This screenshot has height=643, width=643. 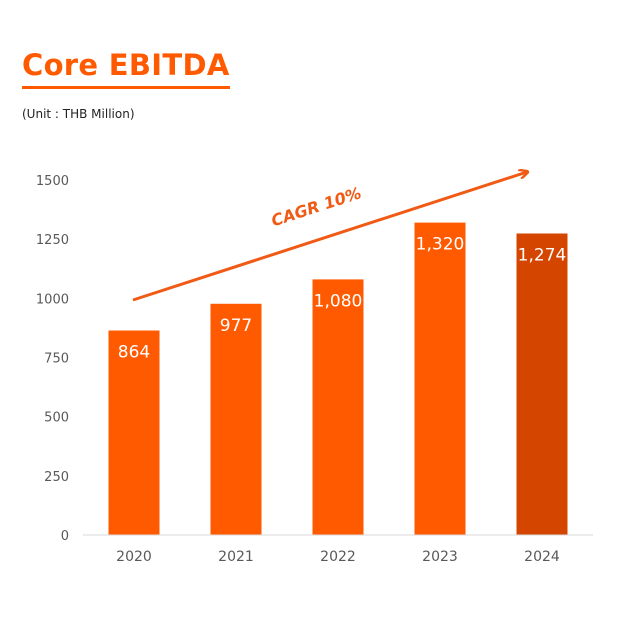 I want to click on y-tick-label: 750, so click(x=56, y=359).